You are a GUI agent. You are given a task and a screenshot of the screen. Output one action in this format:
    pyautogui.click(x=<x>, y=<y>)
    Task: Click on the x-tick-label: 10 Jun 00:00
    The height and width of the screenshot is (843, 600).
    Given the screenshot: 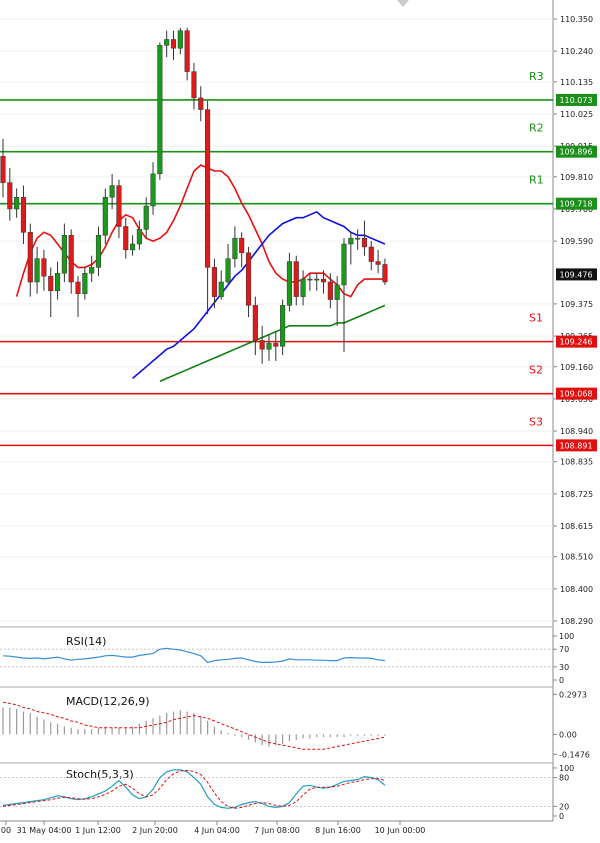 What is the action you would take?
    pyautogui.click(x=400, y=830)
    